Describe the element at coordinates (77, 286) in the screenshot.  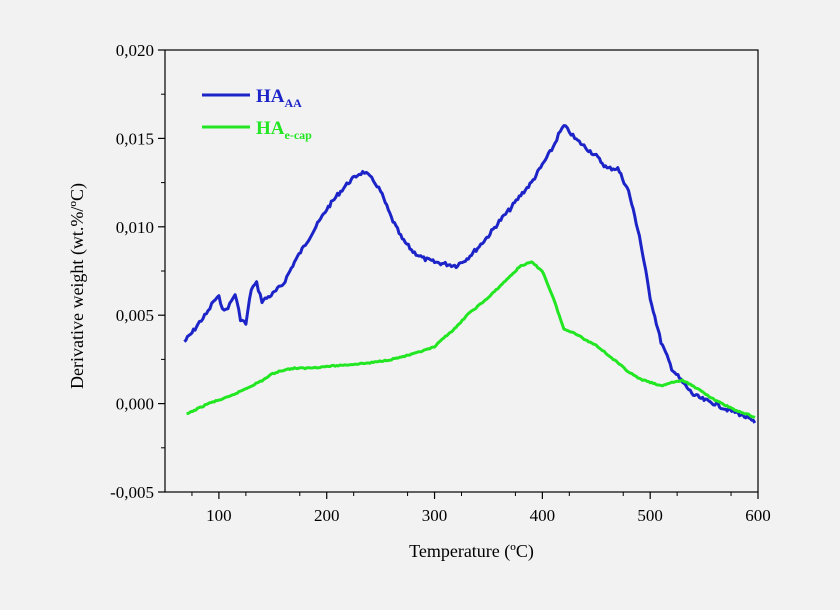
I see `y-axis-label: Derivative weight (wt.%/ºC)` at that location.